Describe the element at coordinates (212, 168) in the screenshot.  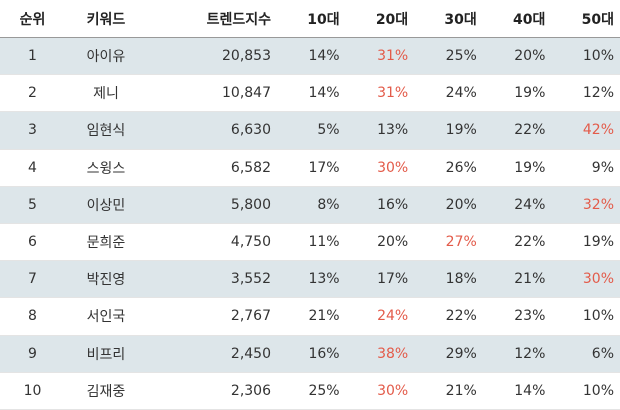
I see `cell-trend-index: 6,582` at that location.